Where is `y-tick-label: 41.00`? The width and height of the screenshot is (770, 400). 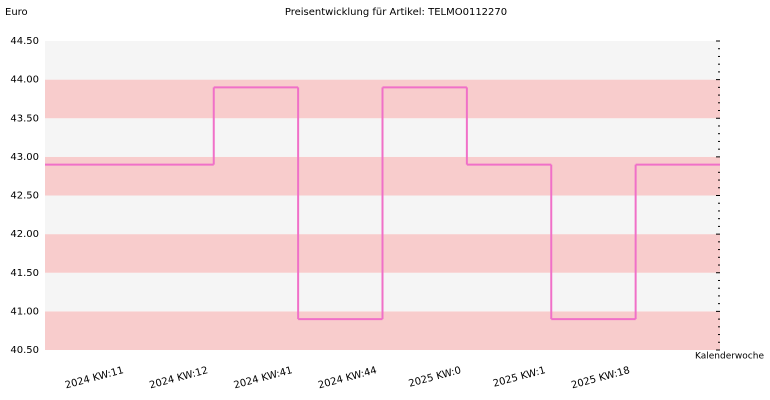
y-tick-label: 41.00 is located at coordinates (24, 311).